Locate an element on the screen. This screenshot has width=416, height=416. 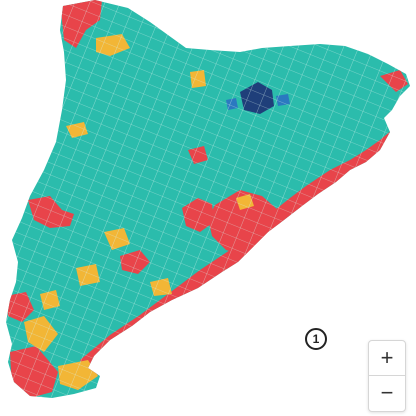
zoom-control: + − is located at coordinates (387, 376).